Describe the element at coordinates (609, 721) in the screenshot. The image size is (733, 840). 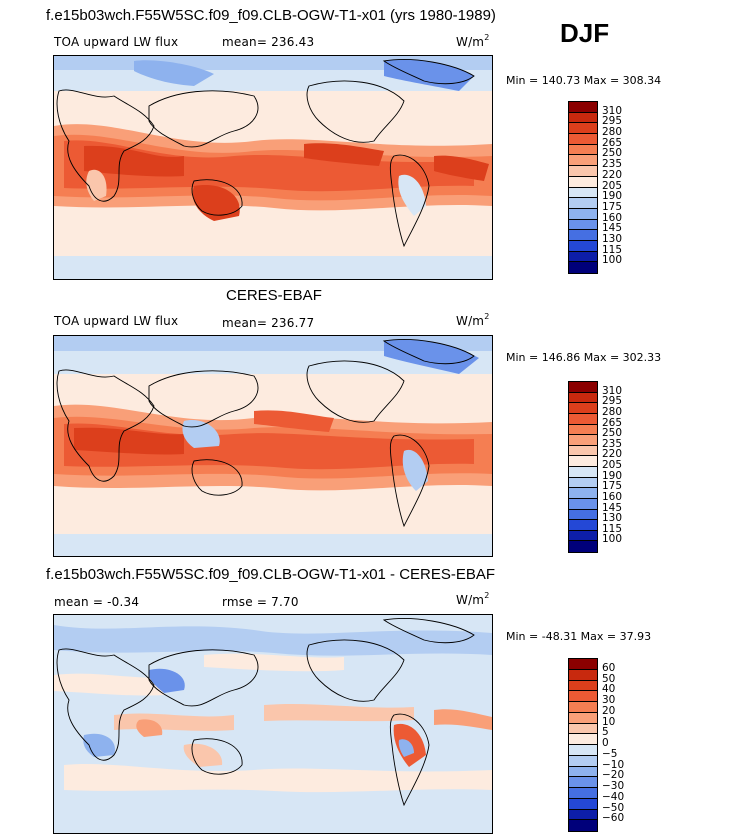
I see `colorbar-tick-label: 10` at that location.